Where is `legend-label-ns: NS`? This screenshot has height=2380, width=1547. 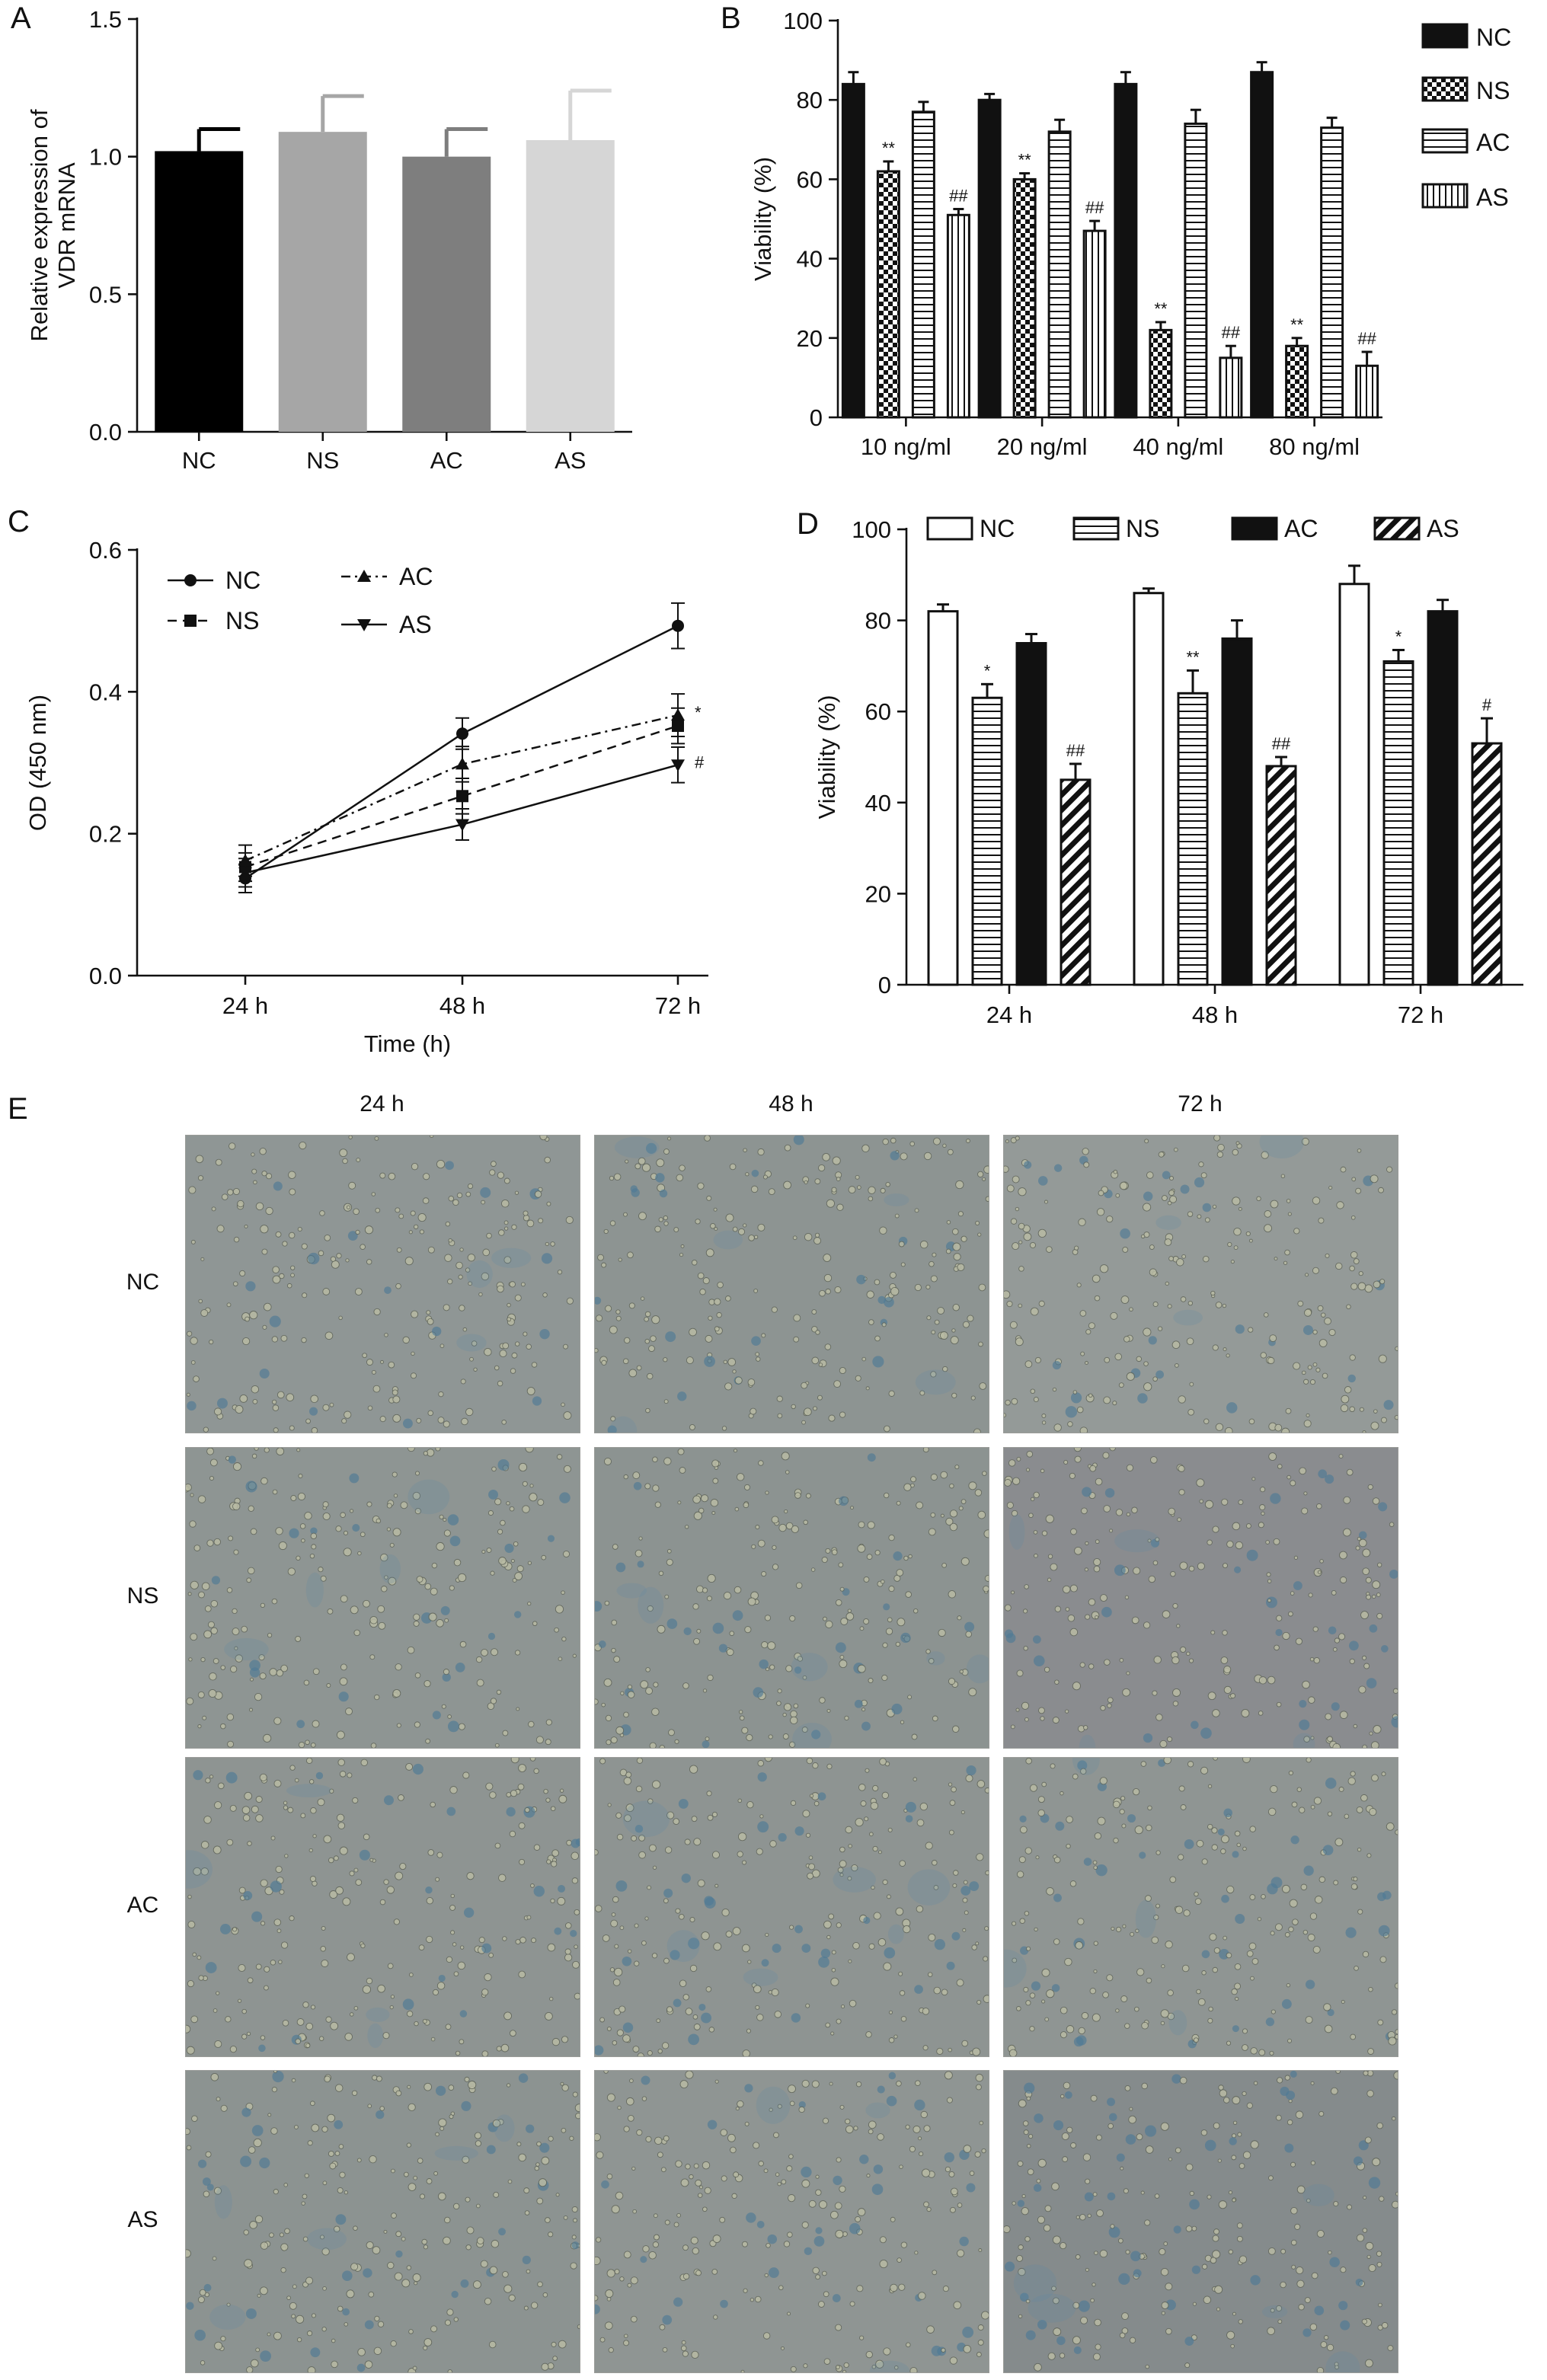 legend-label-ns: NS is located at coordinates (242, 621).